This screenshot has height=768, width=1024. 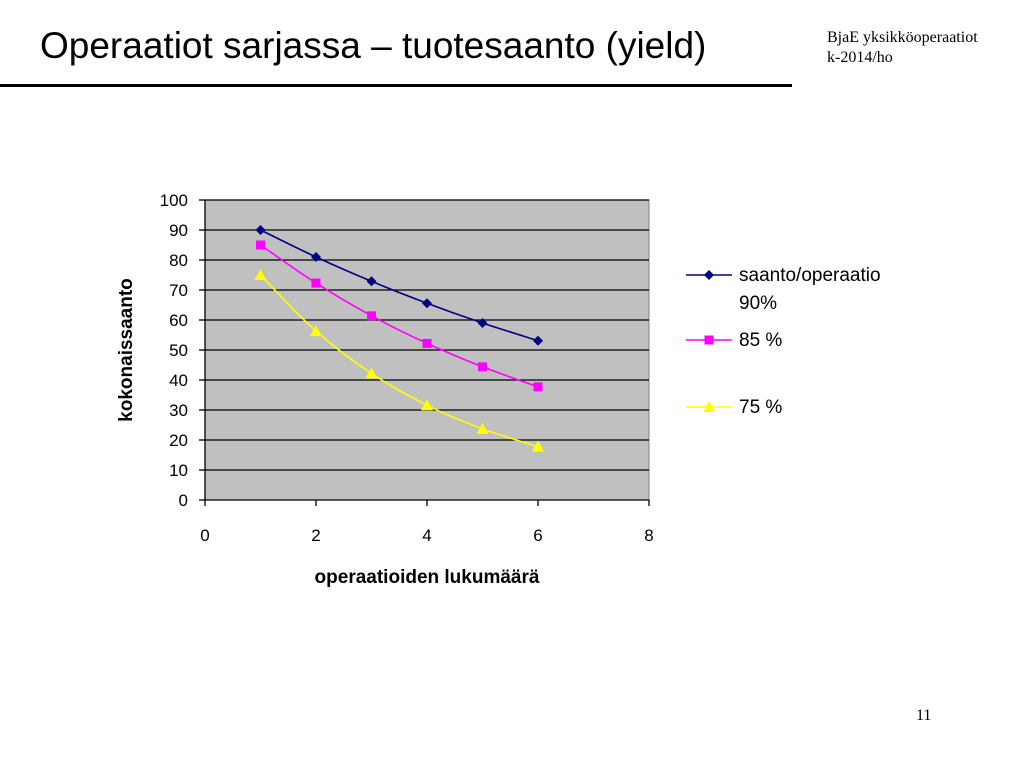 I want to click on x-axis-label: operaatioiden lukumäärä, so click(x=427, y=577).